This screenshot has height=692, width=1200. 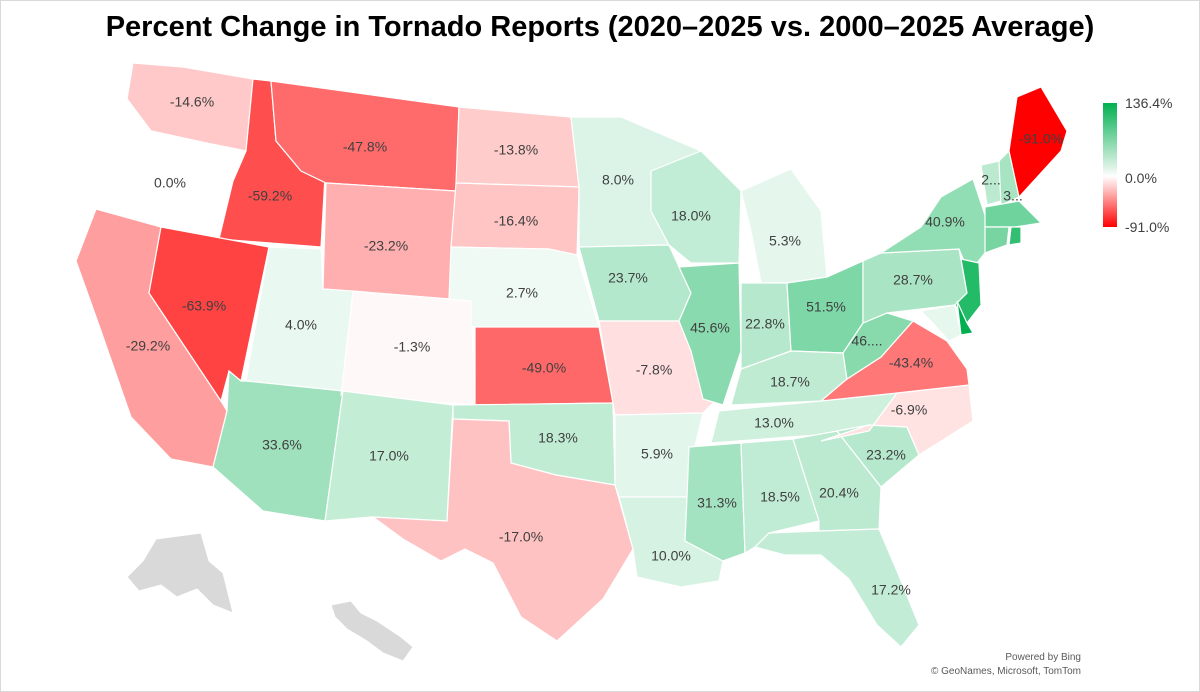 What do you see at coordinates (1015, 236) in the screenshot?
I see `state-rhode-island` at bounding box center [1015, 236].